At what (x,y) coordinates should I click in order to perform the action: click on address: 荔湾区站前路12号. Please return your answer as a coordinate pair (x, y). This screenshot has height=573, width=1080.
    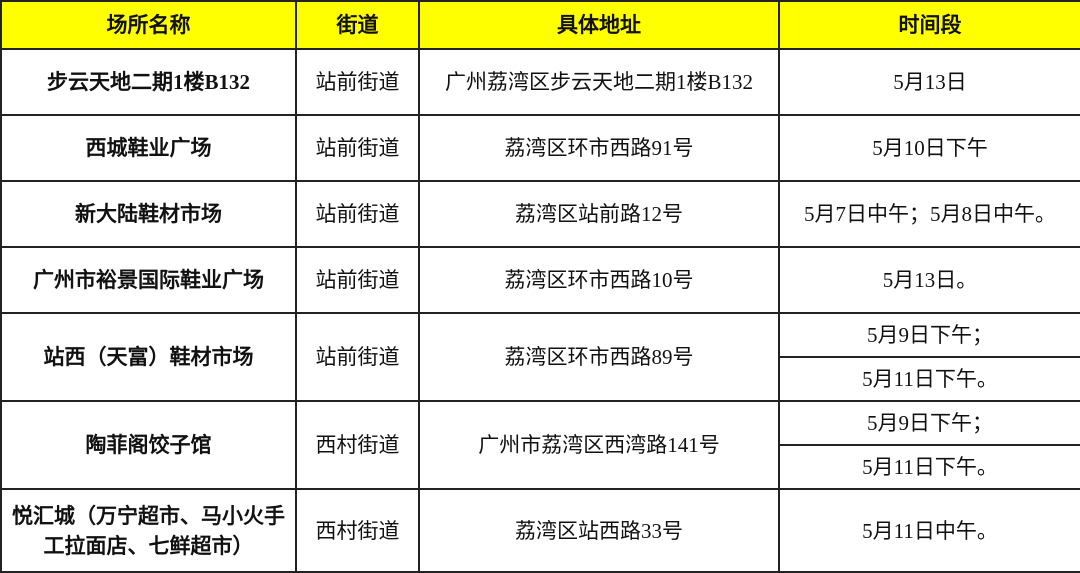
    Looking at the image, I should click on (599, 214).